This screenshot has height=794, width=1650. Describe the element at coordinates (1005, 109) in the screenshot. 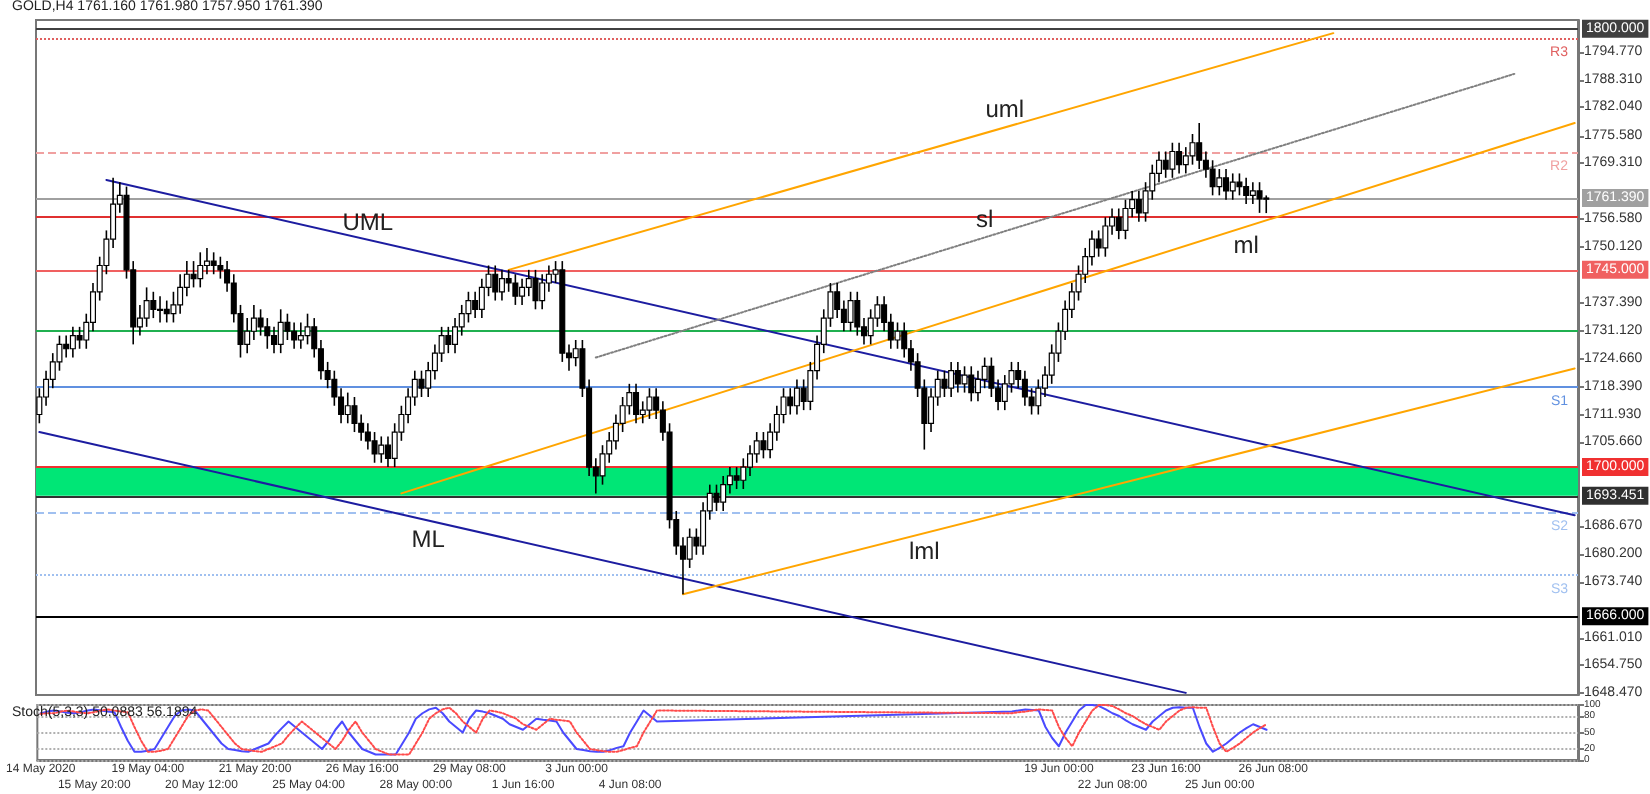

I see `series-label: uml` at that location.